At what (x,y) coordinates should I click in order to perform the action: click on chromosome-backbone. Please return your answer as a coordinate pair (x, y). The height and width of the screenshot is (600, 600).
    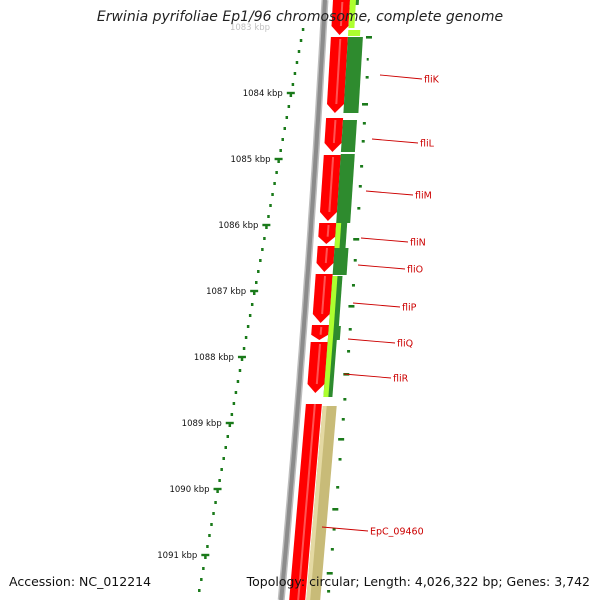
    Looking at the image, I should click on (303, 300).